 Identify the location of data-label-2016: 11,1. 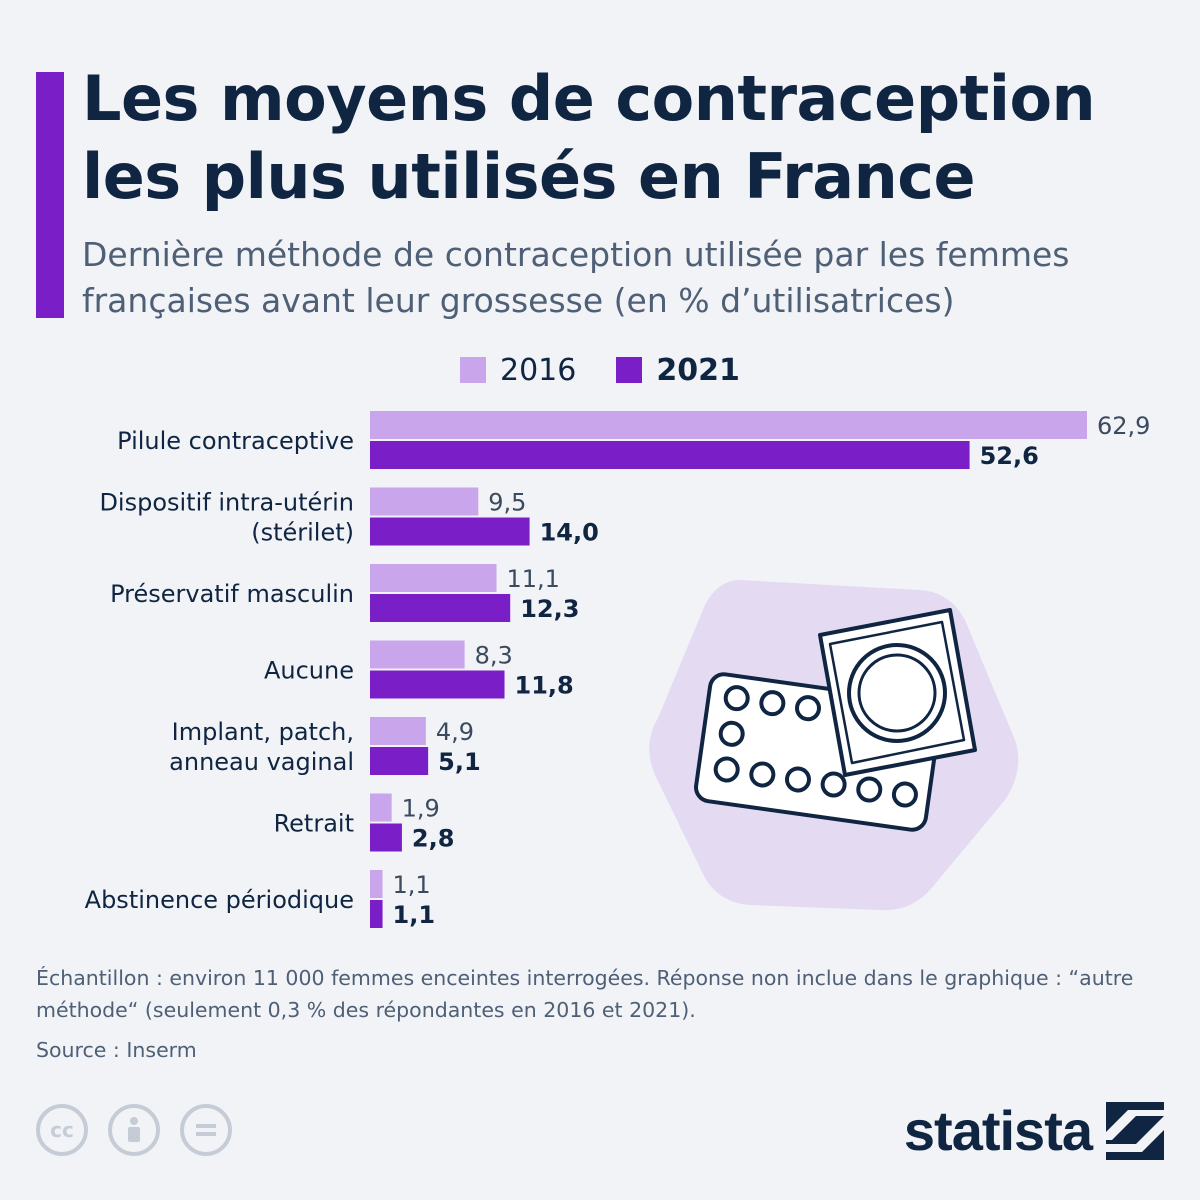
(533, 579).